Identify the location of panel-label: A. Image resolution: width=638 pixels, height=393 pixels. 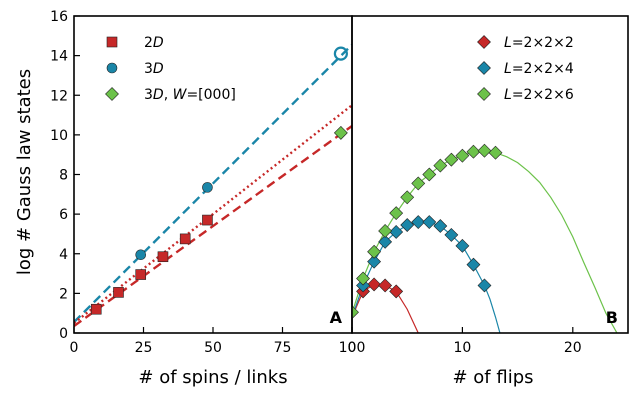
(336, 317).